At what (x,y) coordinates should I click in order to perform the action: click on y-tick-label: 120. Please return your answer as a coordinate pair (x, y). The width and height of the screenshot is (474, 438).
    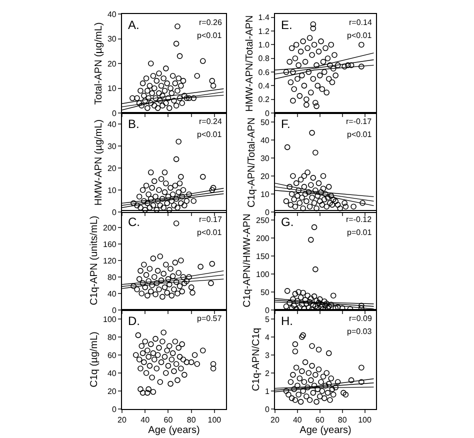
    Looking at the image, I should click on (110, 261).